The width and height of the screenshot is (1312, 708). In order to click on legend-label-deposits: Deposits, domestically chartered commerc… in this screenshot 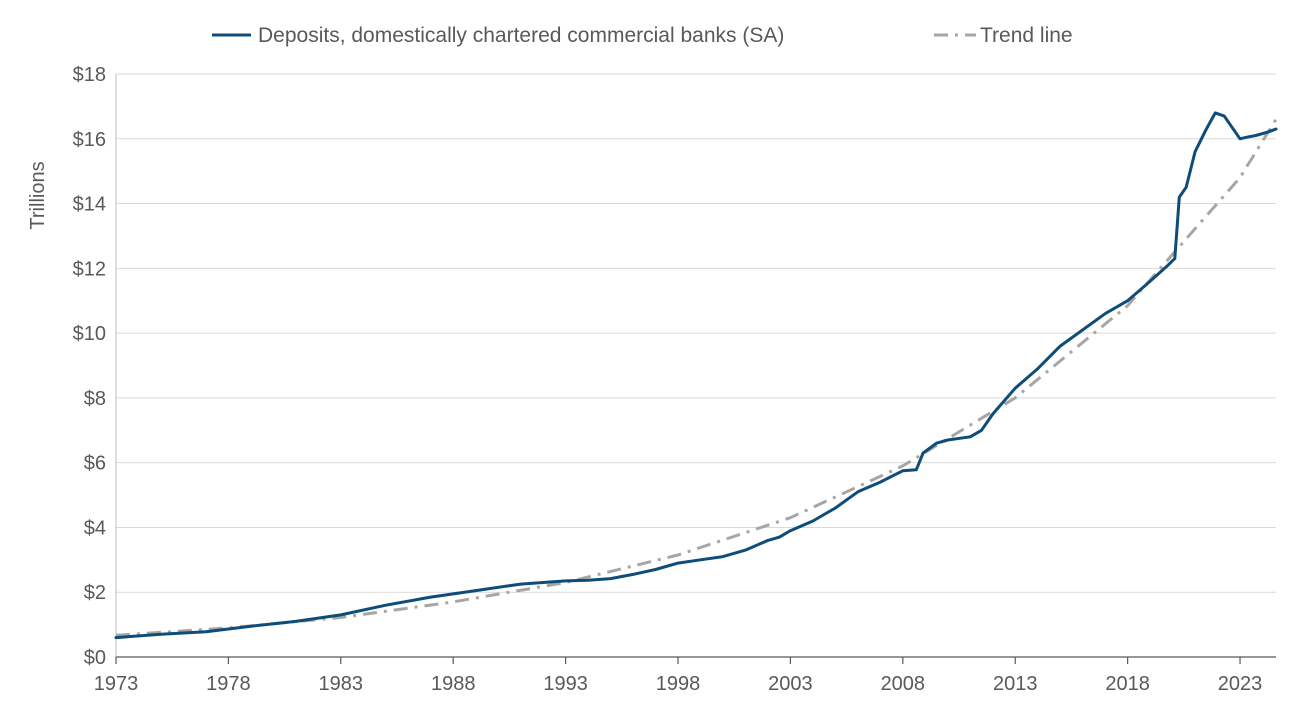, I will do `click(521, 35)`.